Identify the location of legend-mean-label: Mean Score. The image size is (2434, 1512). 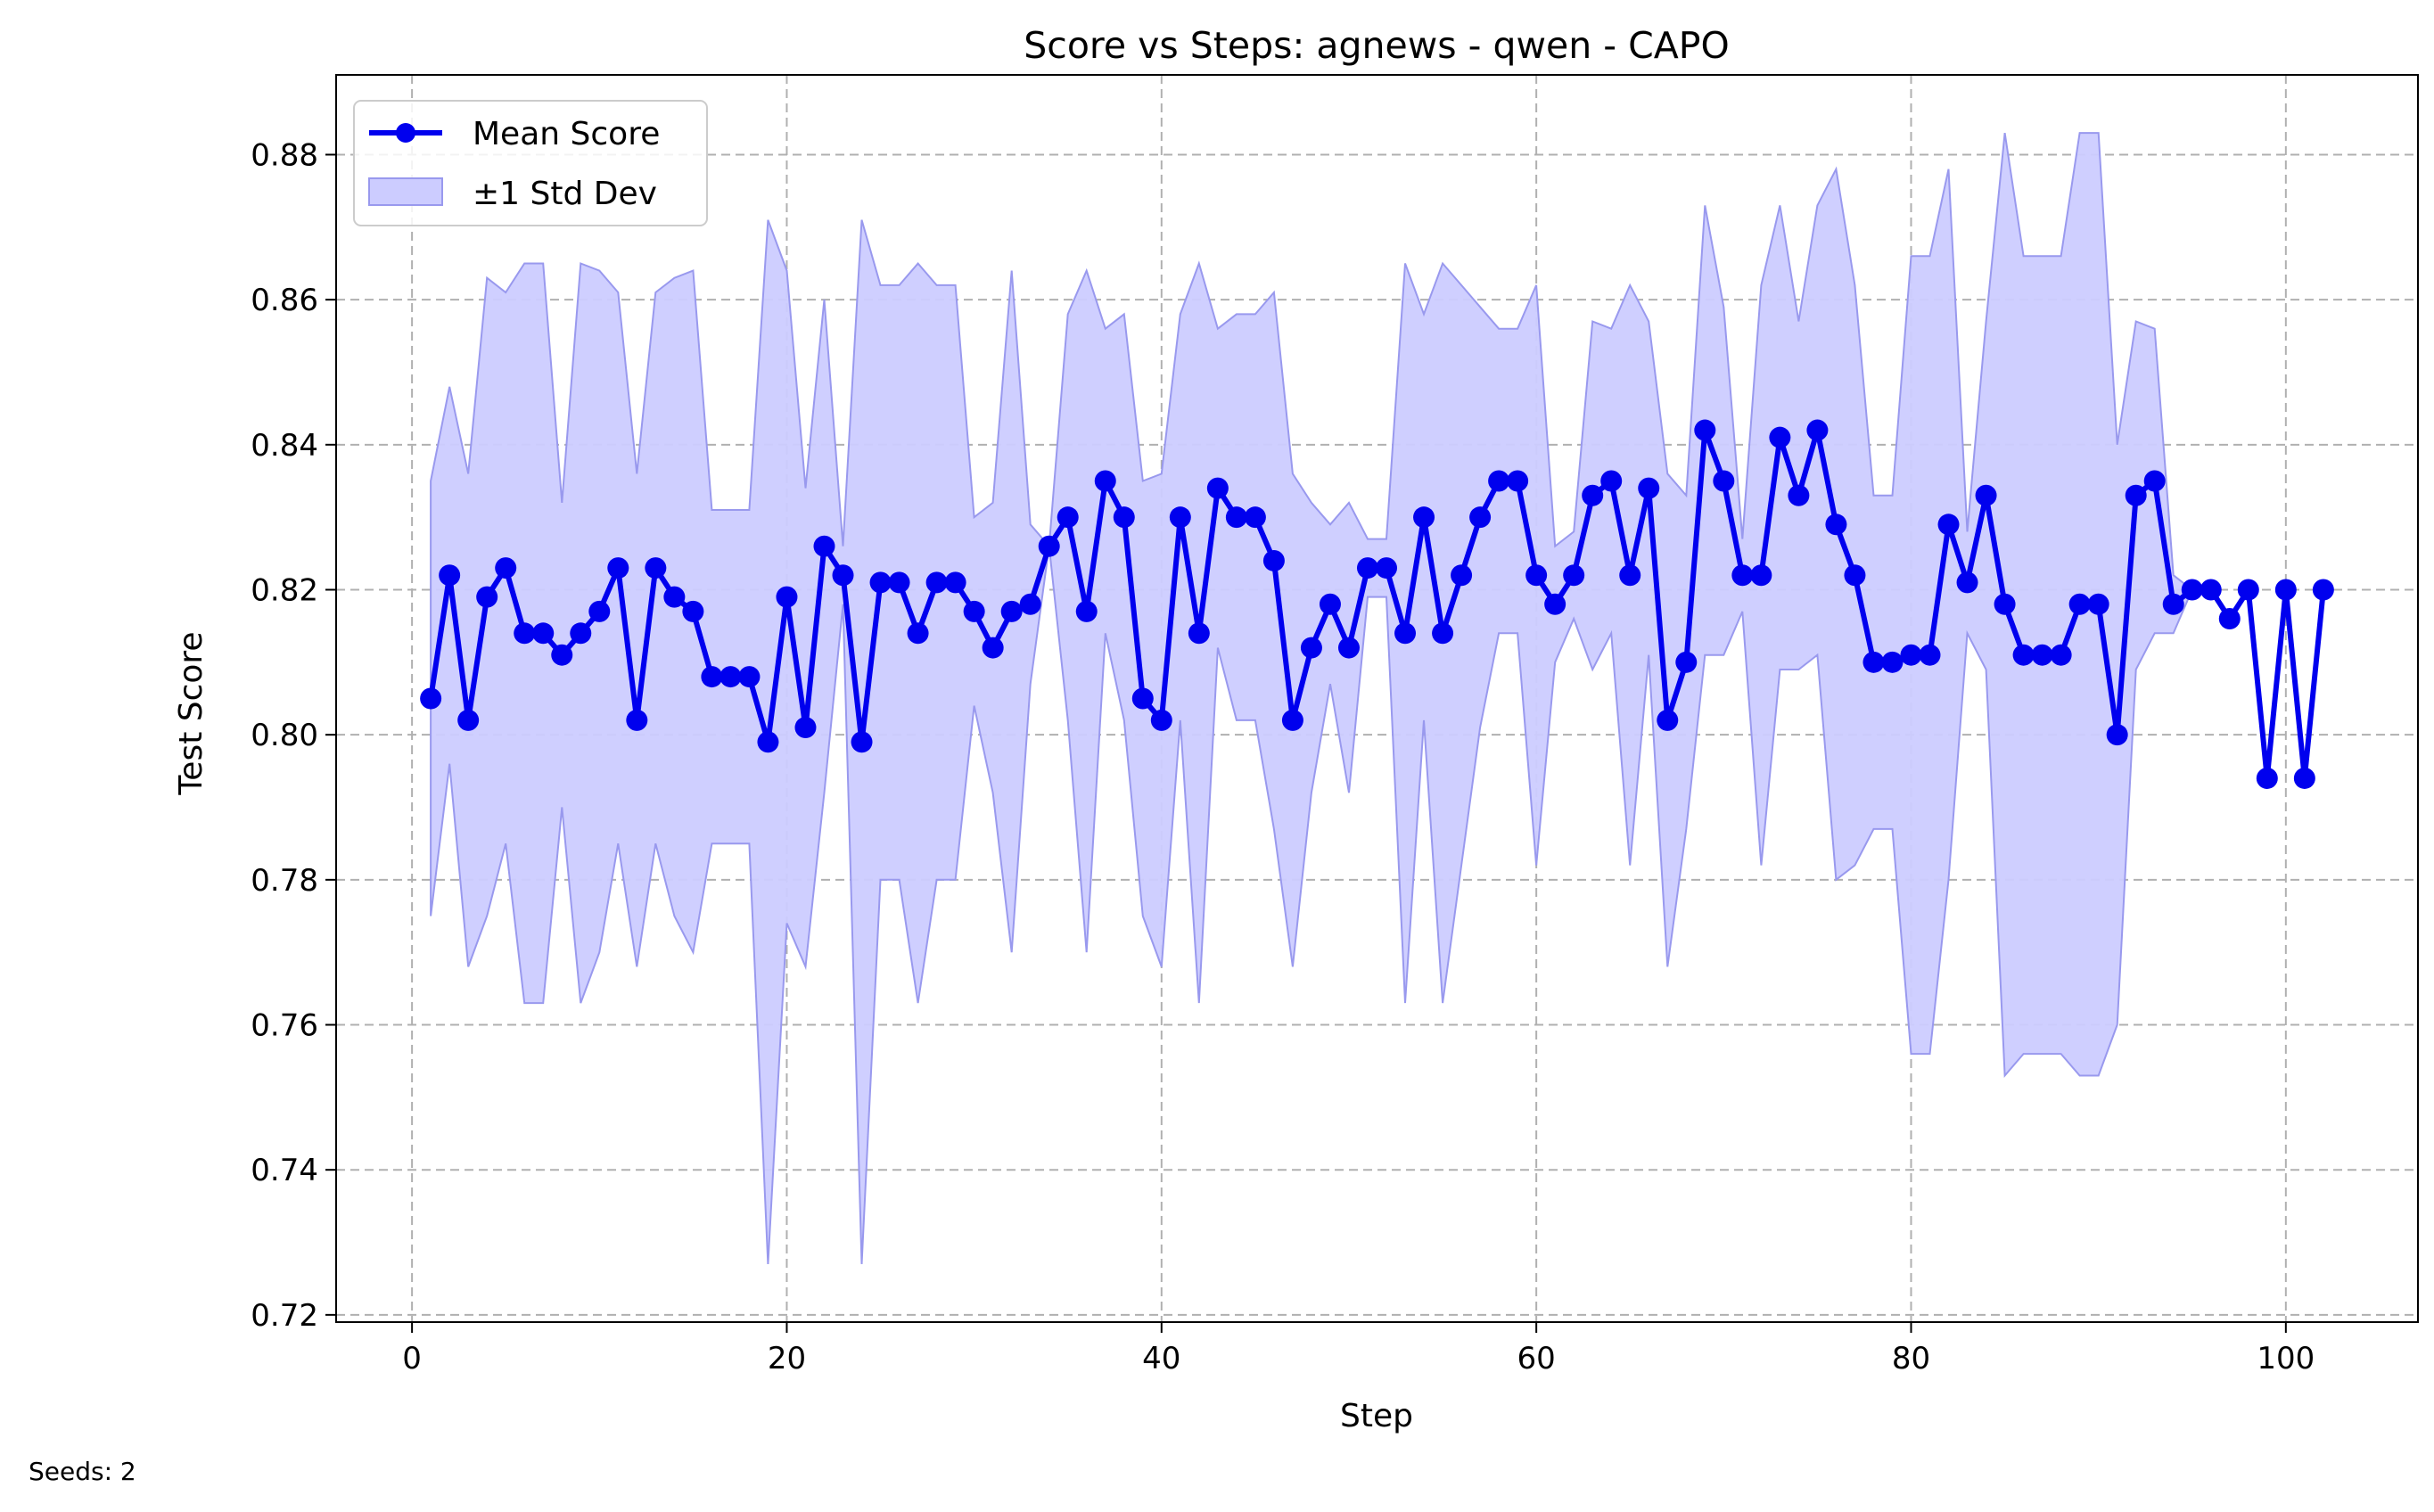
(567, 134).